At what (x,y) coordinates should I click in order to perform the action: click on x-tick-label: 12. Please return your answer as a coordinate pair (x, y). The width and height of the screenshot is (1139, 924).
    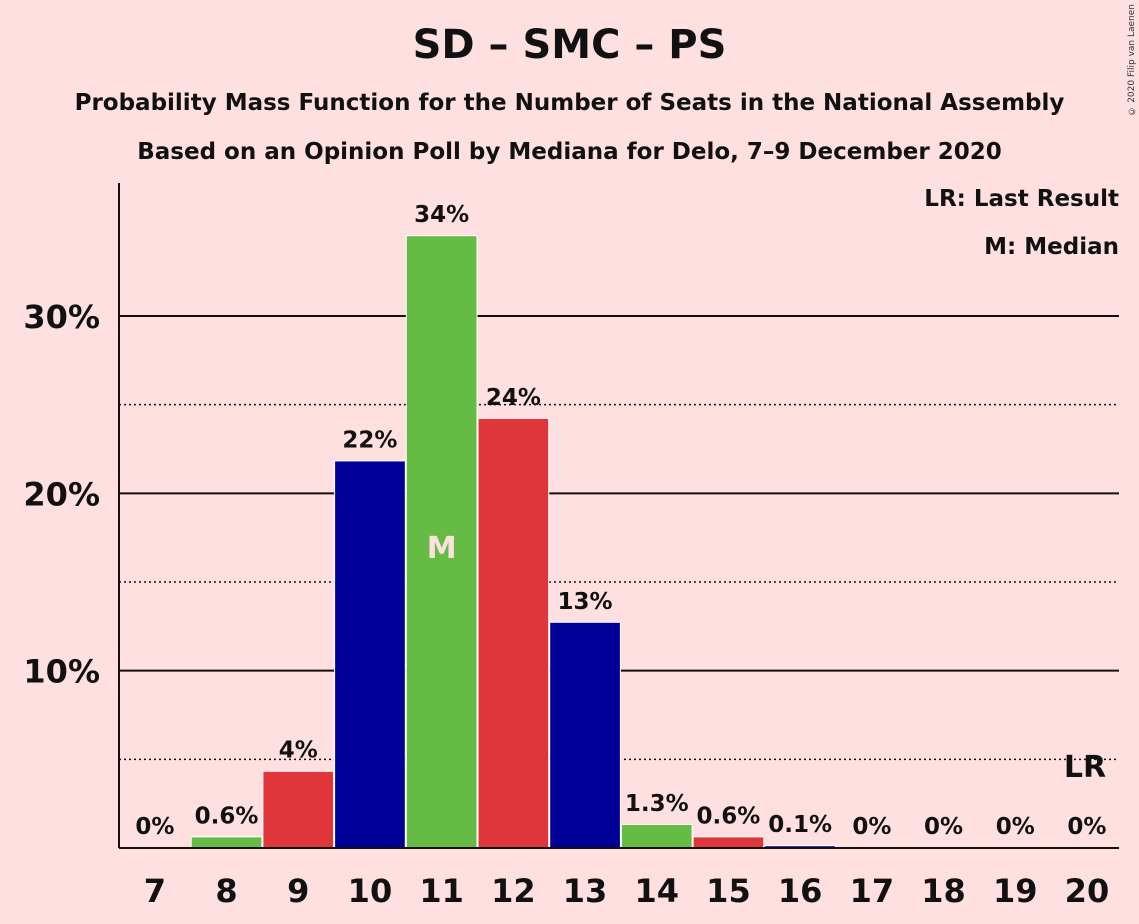
    Looking at the image, I should click on (513, 891).